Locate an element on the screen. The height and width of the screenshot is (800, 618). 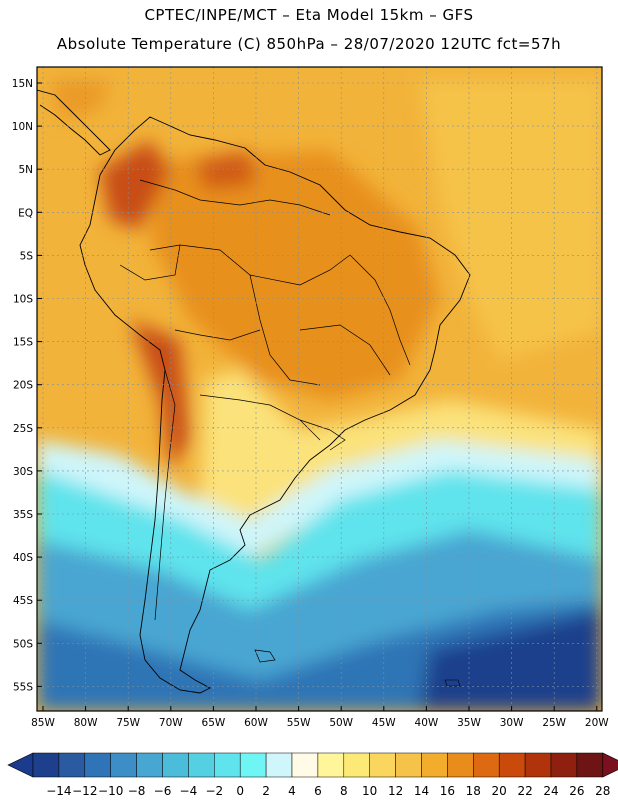
chart-title-line1: CPTEC/INPE/MCT – Eta Model 15km – GFS is located at coordinates (309, 15).